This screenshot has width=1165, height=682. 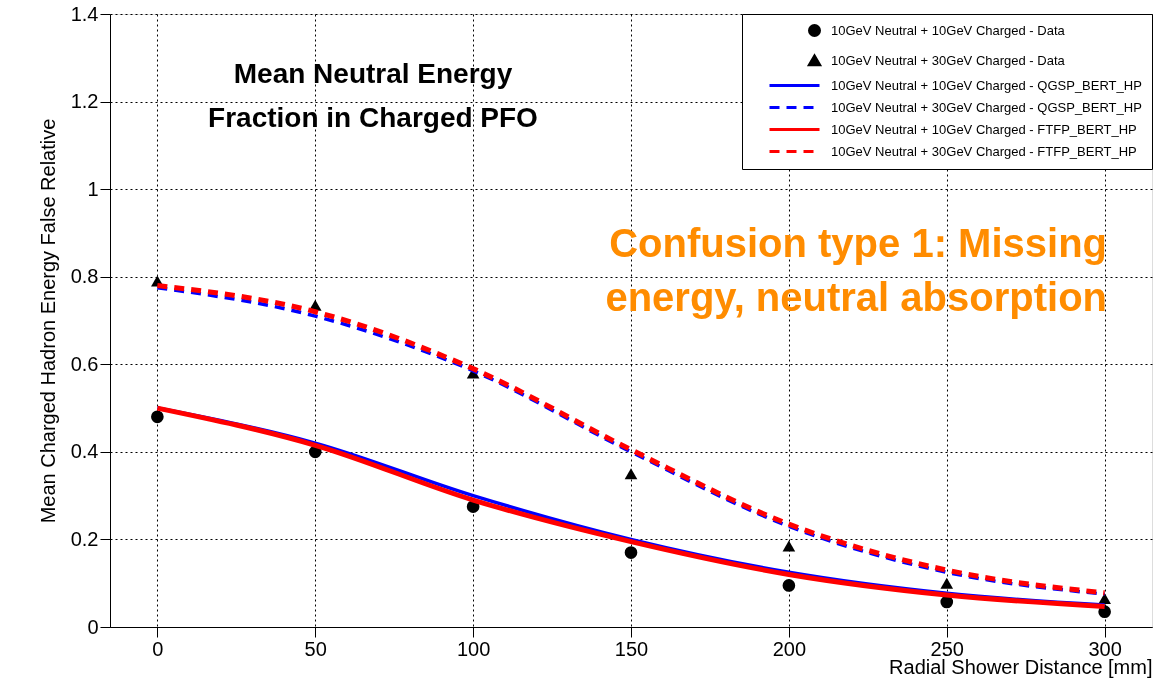 What do you see at coordinates (158, 648) in the screenshot?
I see `x-tick-label: 0` at bounding box center [158, 648].